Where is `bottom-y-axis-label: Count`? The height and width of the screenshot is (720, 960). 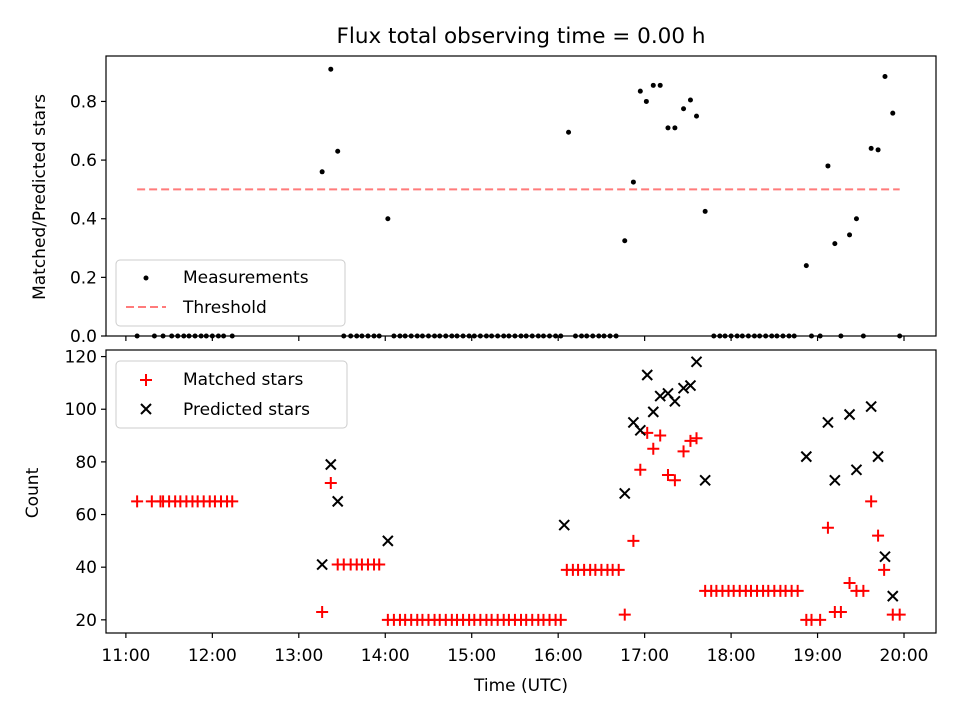
bottom-y-axis-label: Count is located at coordinates (33, 492).